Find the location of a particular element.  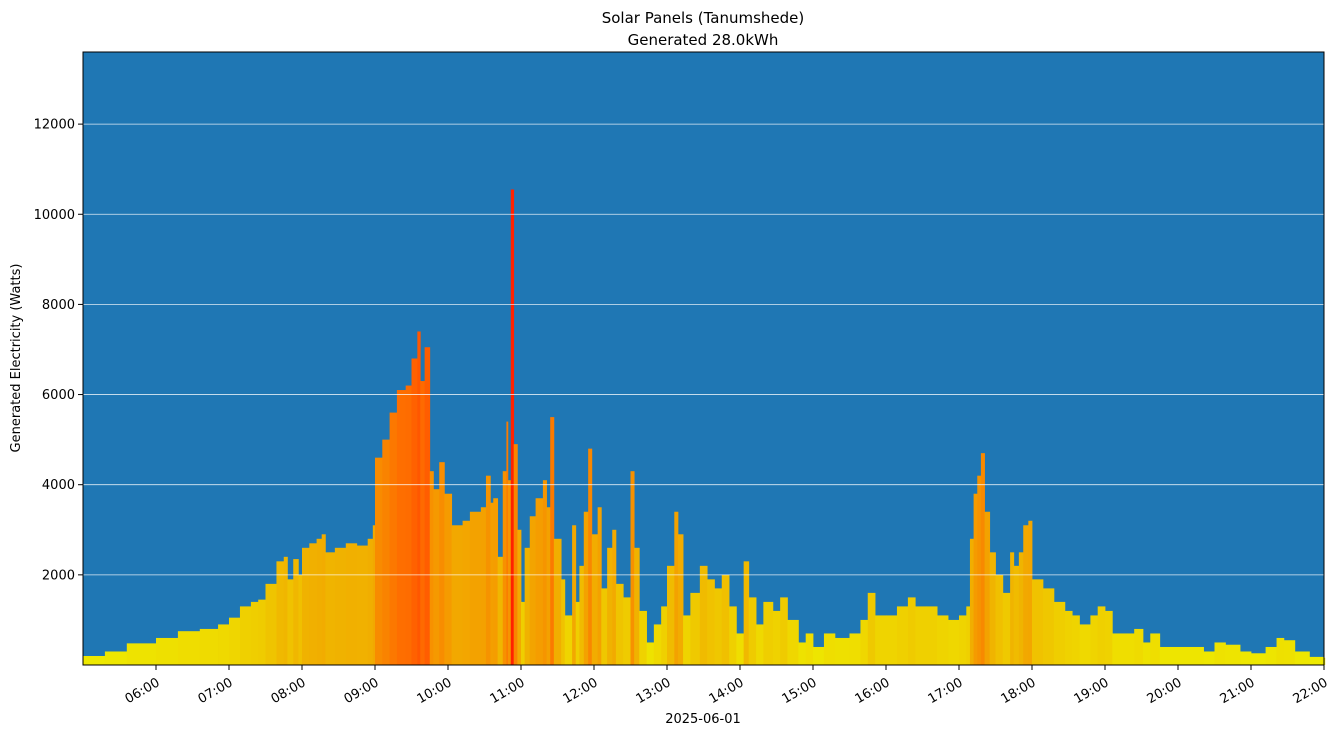

chart-subtitle: Generated 28.0kWh is located at coordinates (703, 40).